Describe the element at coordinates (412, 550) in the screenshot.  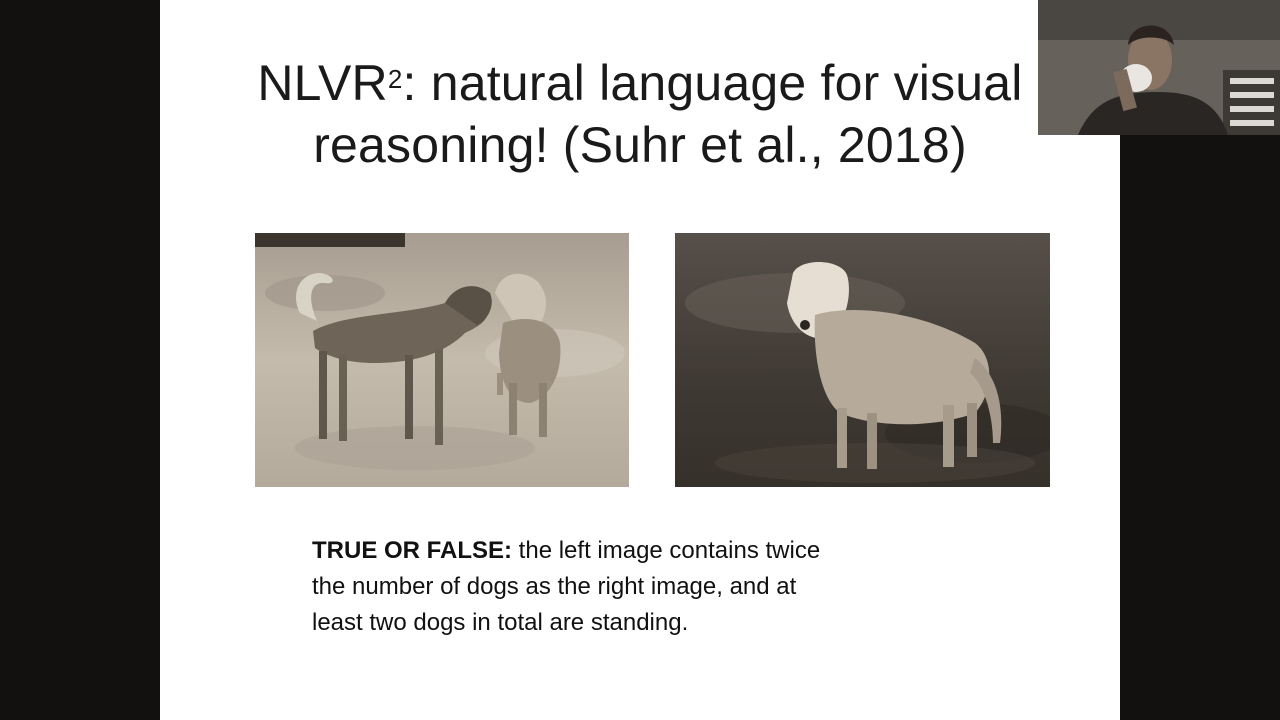
I see `question-label: TRUE OR FALSE:` at that location.